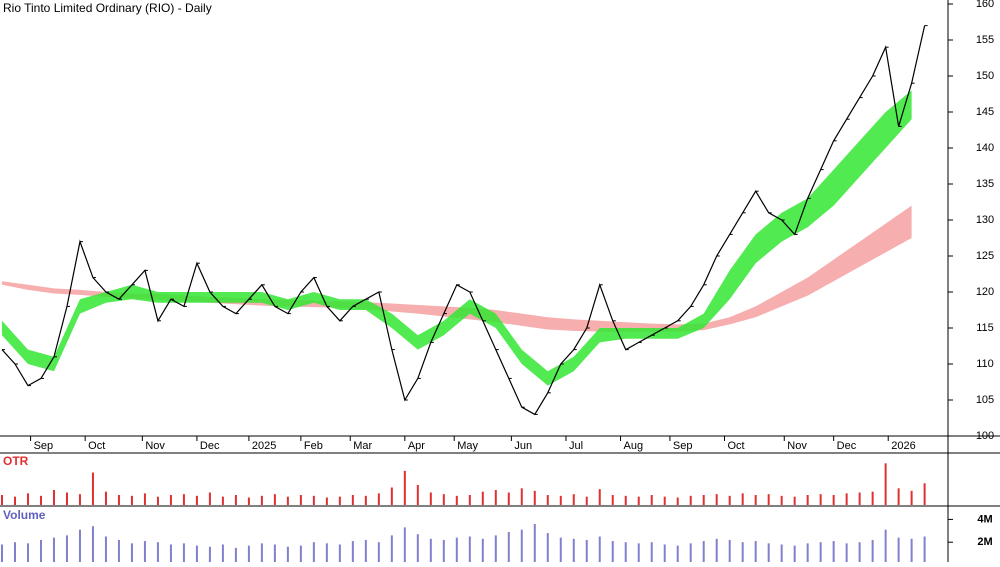  What do you see at coordinates (24, 515) in the screenshot?
I see `volume-label: Volume` at bounding box center [24, 515].